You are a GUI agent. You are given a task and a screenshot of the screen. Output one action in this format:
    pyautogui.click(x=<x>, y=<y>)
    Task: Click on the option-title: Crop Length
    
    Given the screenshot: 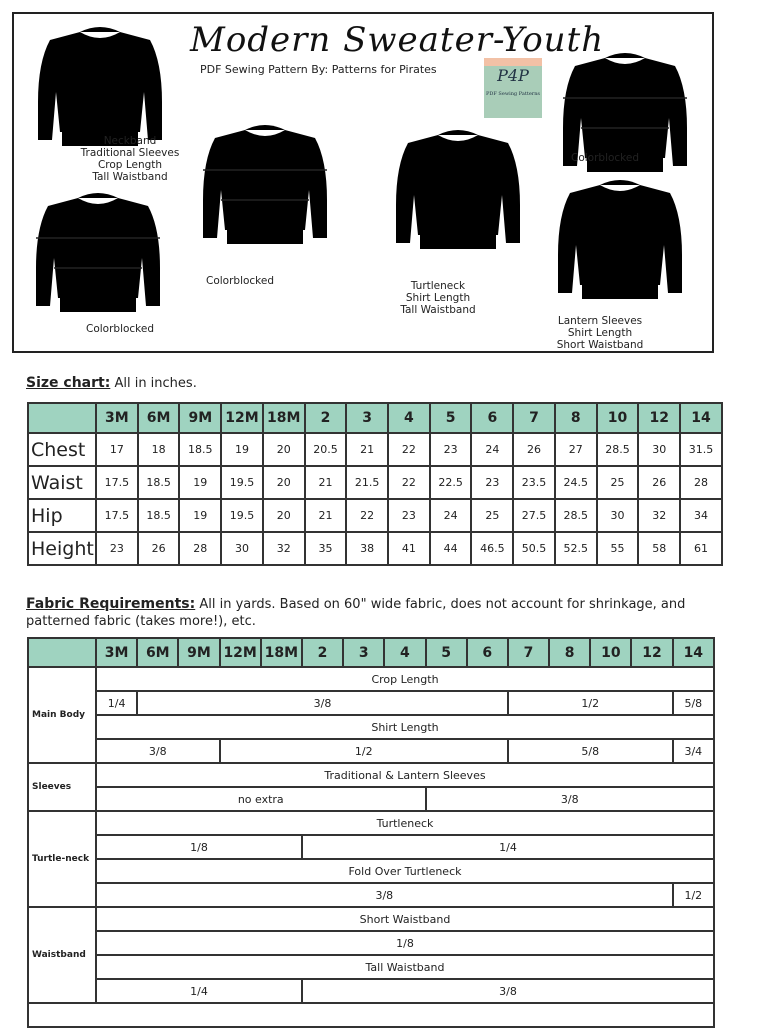 What is the action you would take?
    pyautogui.click(x=405, y=679)
    